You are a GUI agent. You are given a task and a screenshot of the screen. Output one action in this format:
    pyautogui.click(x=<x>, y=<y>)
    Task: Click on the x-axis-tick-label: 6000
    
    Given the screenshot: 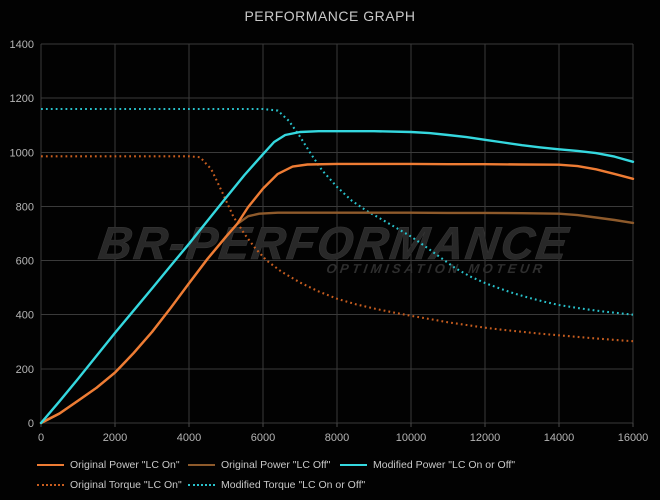 What is the action you would take?
    pyautogui.click(x=263, y=438)
    